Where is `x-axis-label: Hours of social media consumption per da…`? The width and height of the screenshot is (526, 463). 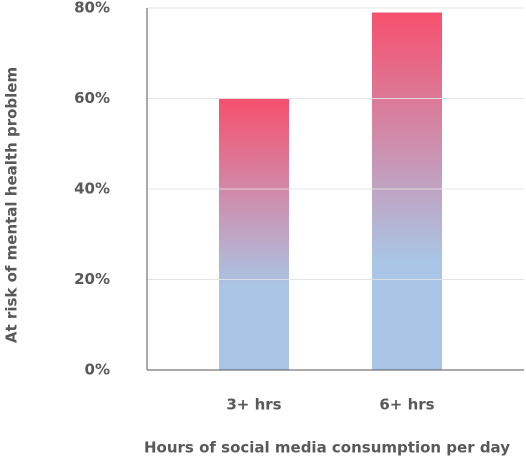
x-axis-label: Hours of social media consumption per da… is located at coordinates (327, 448).